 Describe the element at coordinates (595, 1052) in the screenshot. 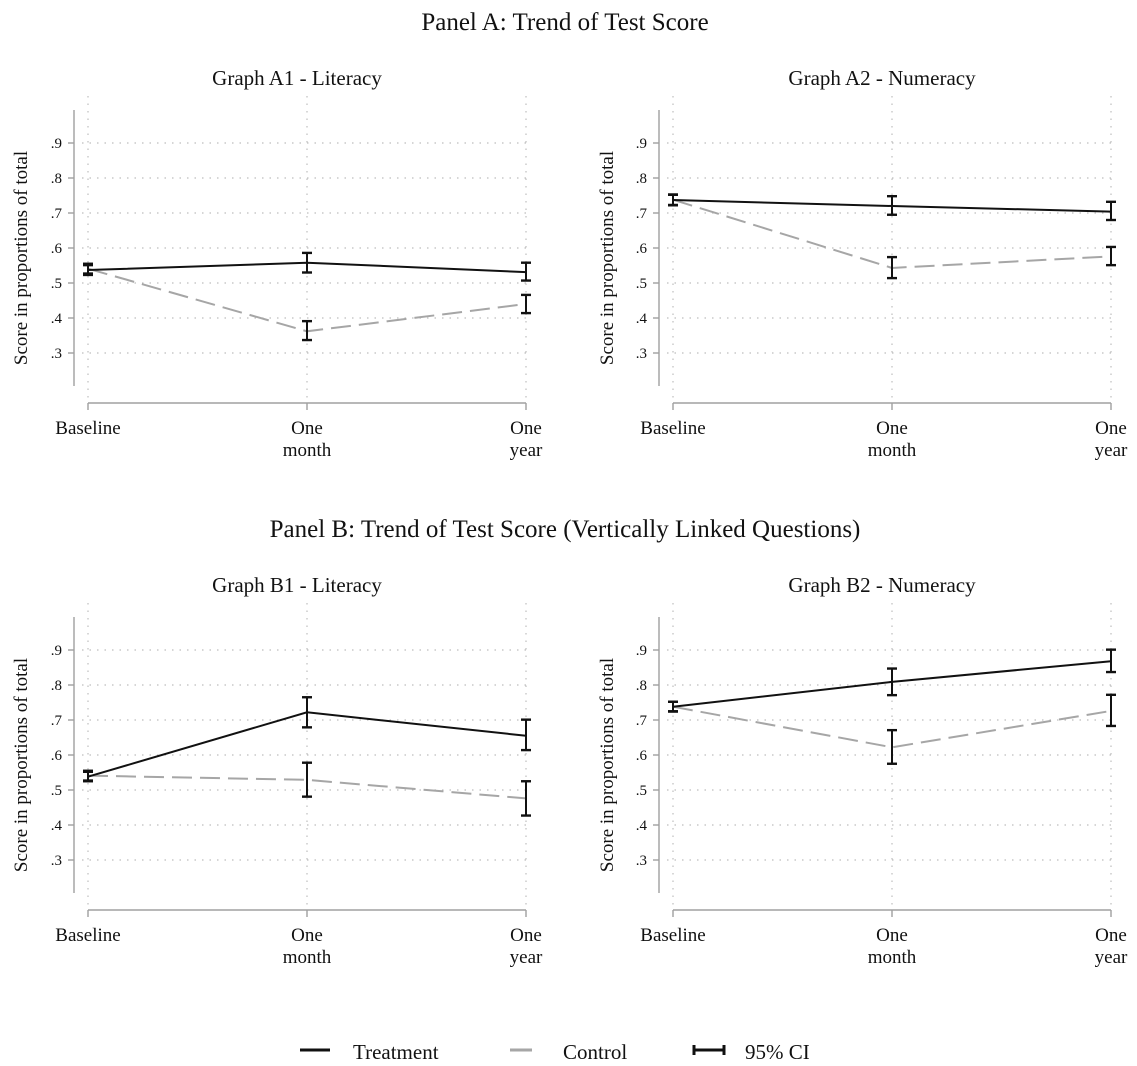

I see `legend-control-label: Control` at that location.